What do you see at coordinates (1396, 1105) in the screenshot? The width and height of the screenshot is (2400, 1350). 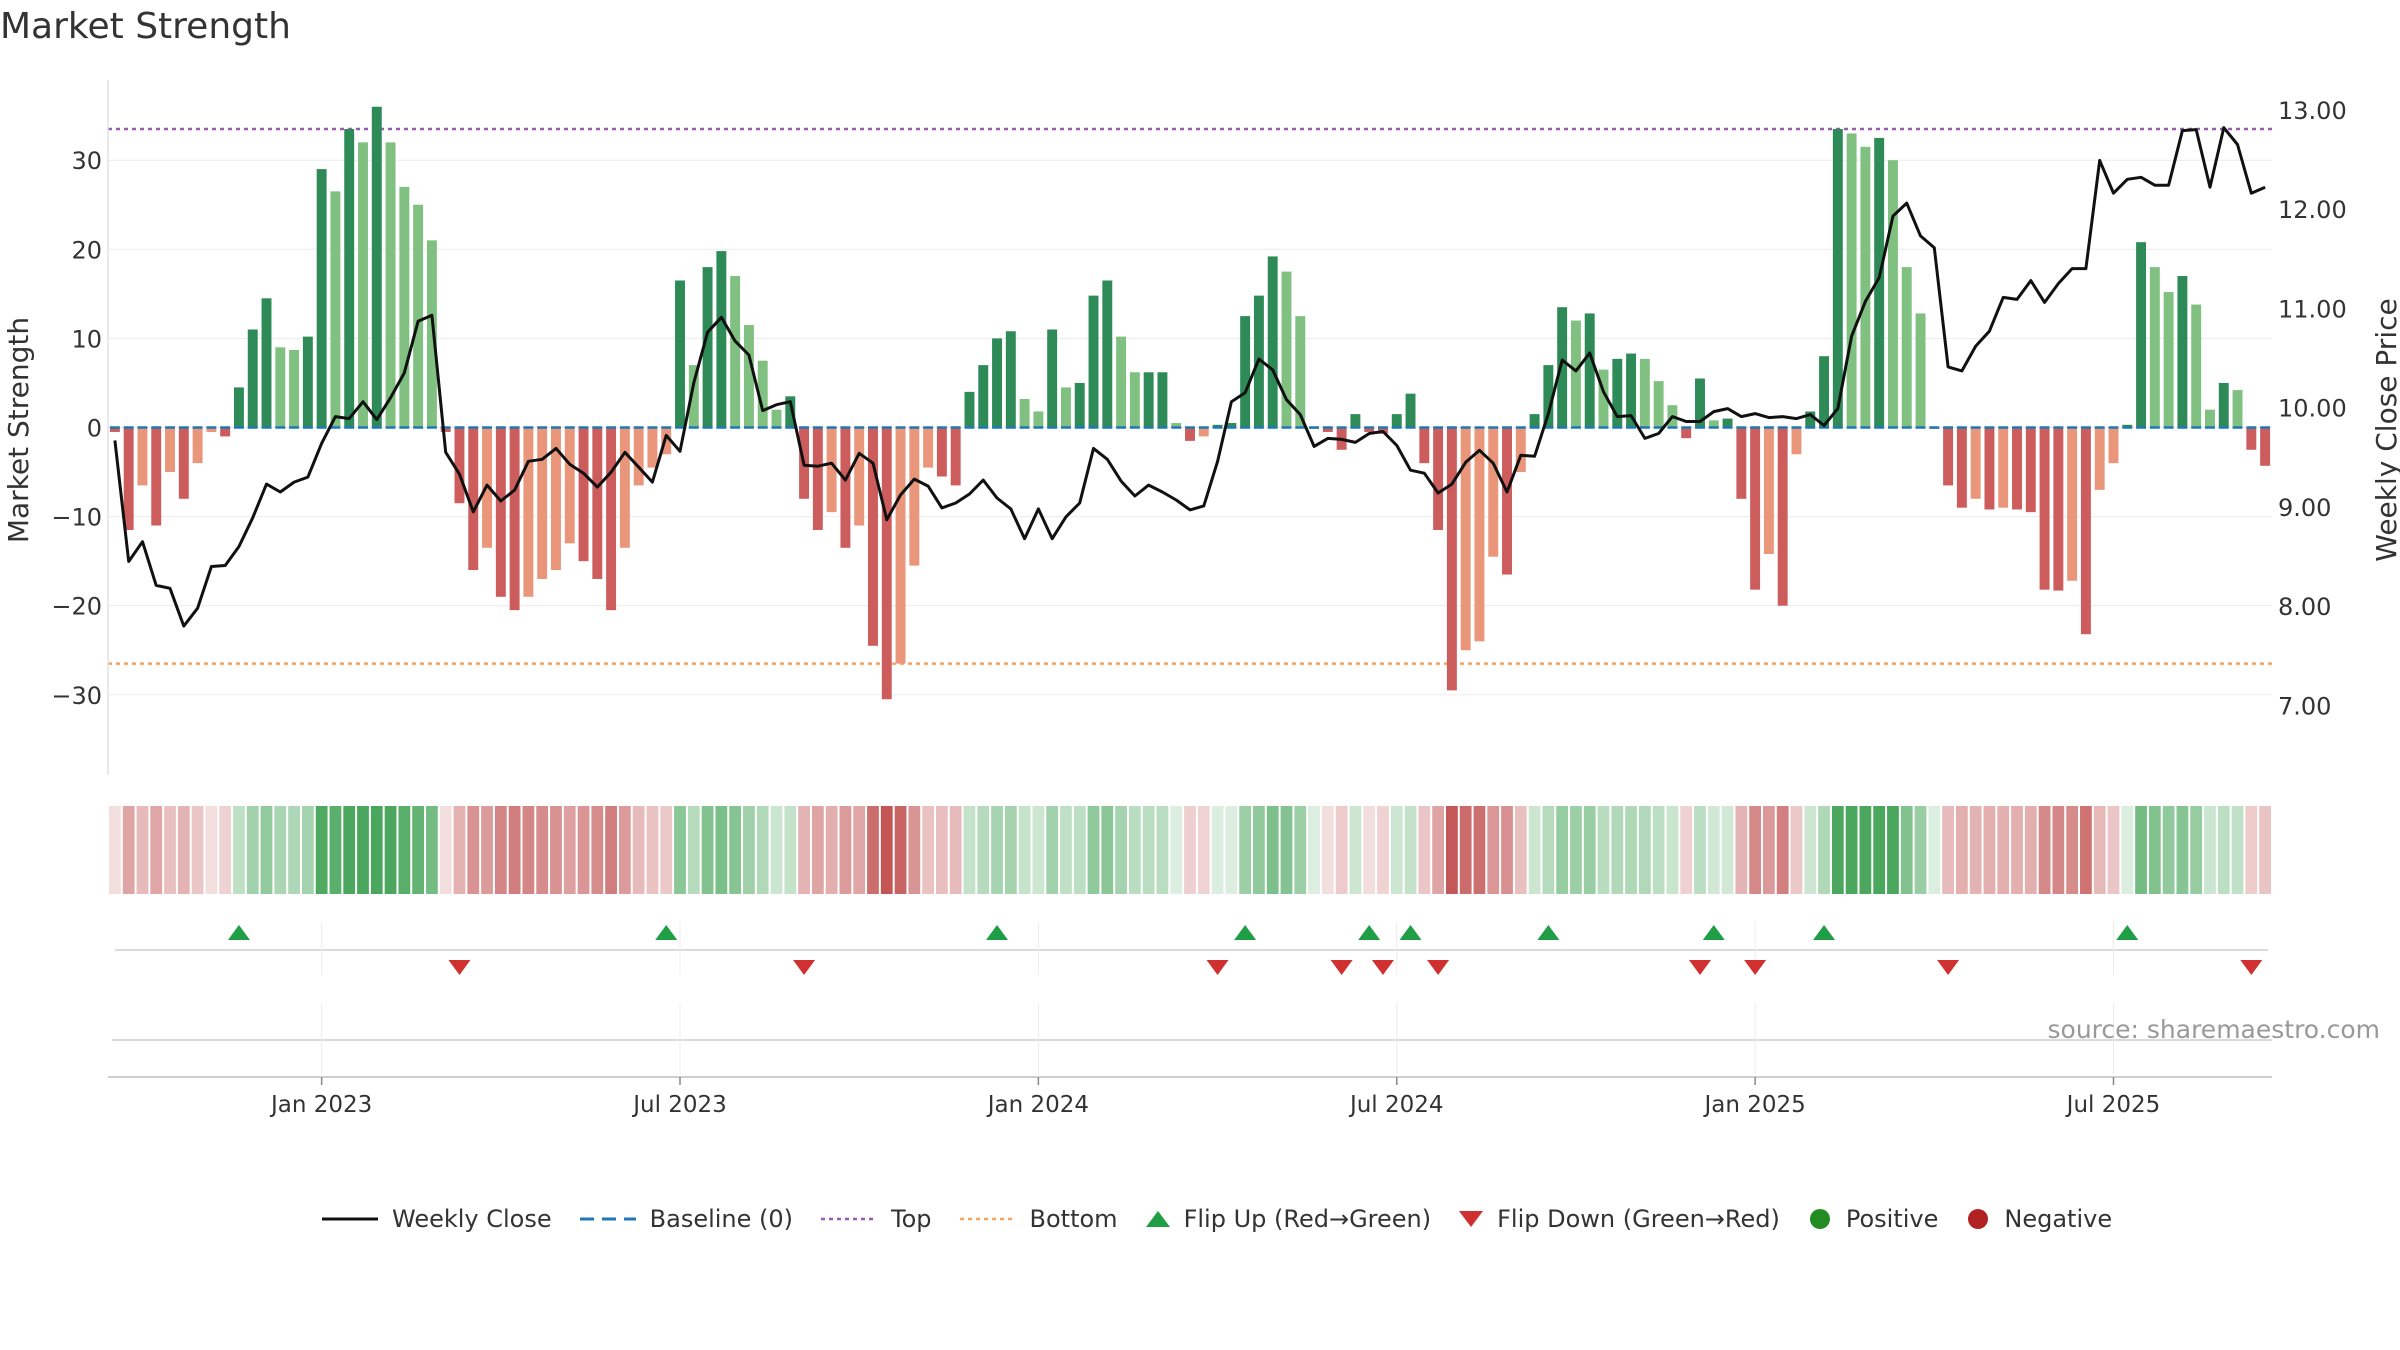 I see `x-tick-label: Jul 2024` at bounding box center [1396, 1105].